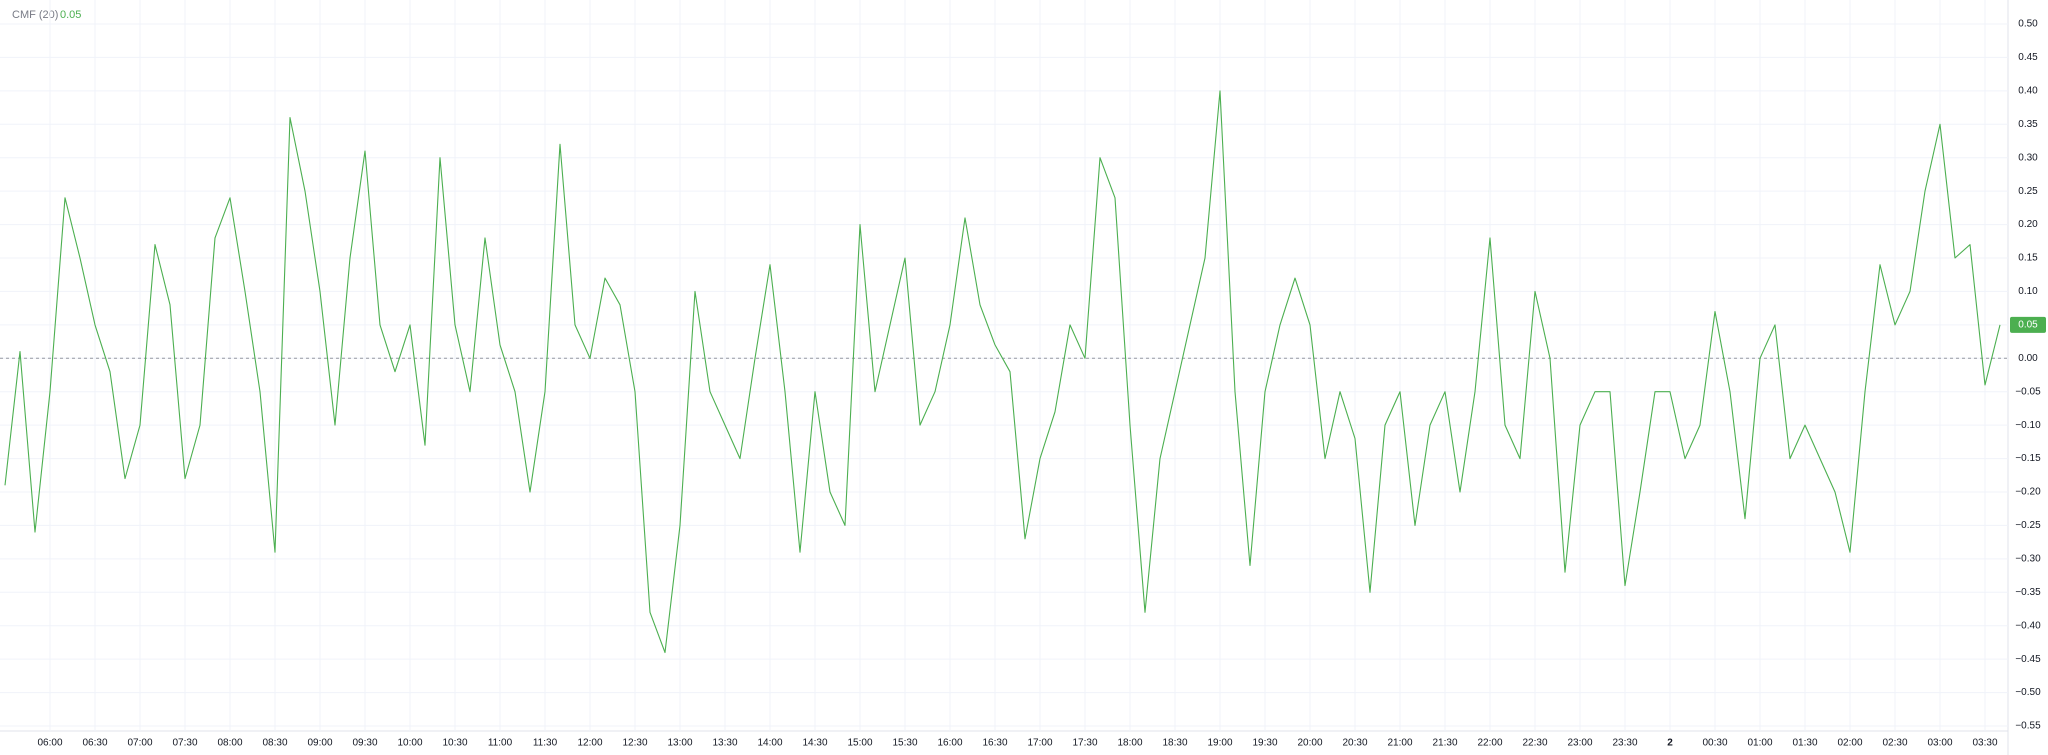  Describe the element at coordinates (814, 743) in the screenshot. I see `x-tick-label: 14:30` at that location.